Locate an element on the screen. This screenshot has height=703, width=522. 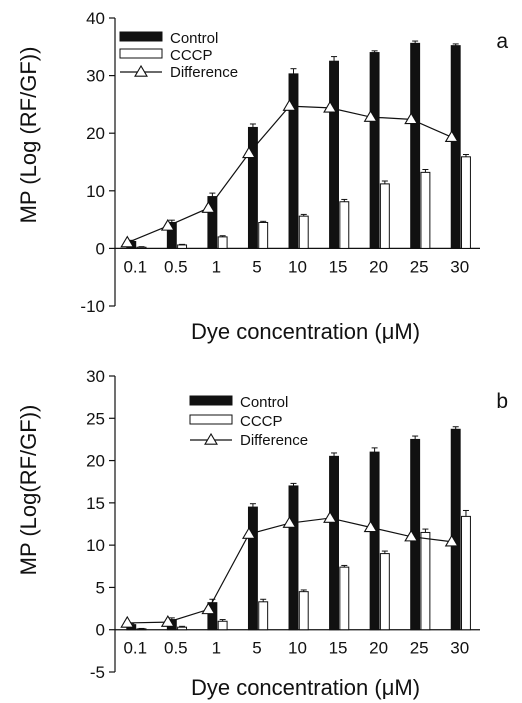
y-tick-label: 40 is located at coordinates (95, 18).